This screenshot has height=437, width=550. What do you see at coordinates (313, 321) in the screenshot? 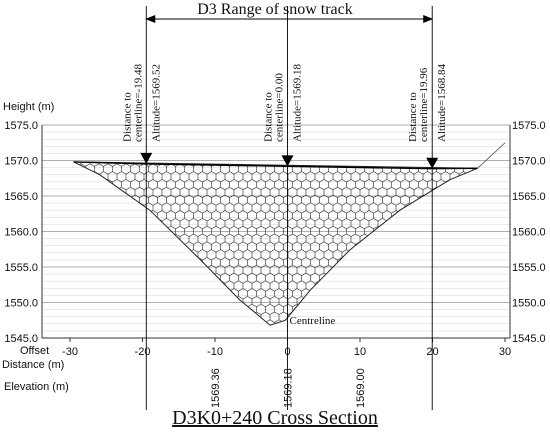
I see `annotation: Centreline` at bounding box center [313, 321].